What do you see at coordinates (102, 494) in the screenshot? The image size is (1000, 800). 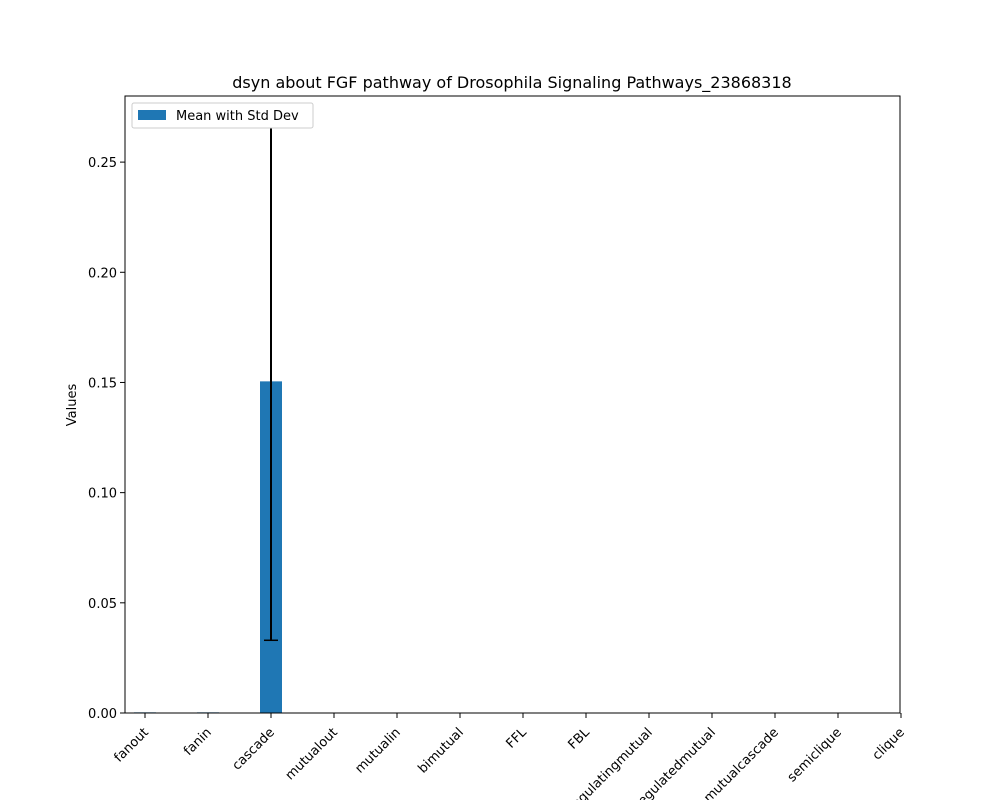 I see `y-tick-label-2: 0.10` at bounding box center [102, 494].